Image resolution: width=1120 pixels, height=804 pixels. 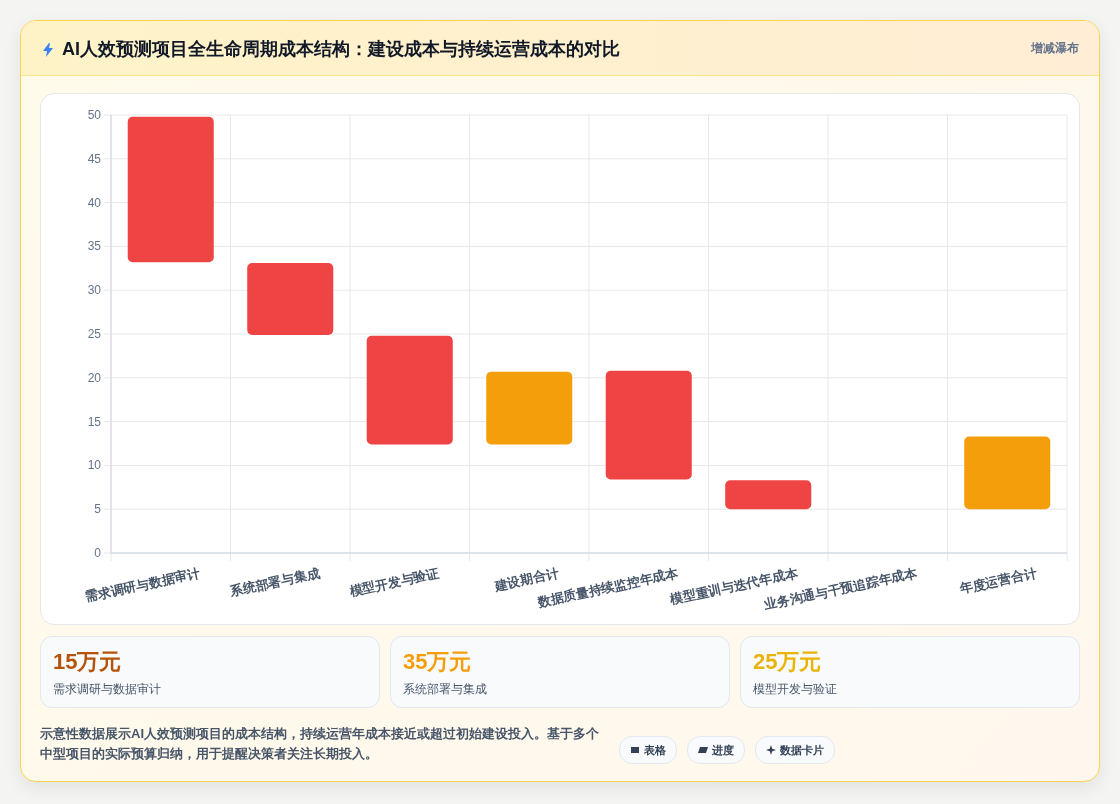 I want to click on y-tick-label: 50, so click(x=94, y=115).